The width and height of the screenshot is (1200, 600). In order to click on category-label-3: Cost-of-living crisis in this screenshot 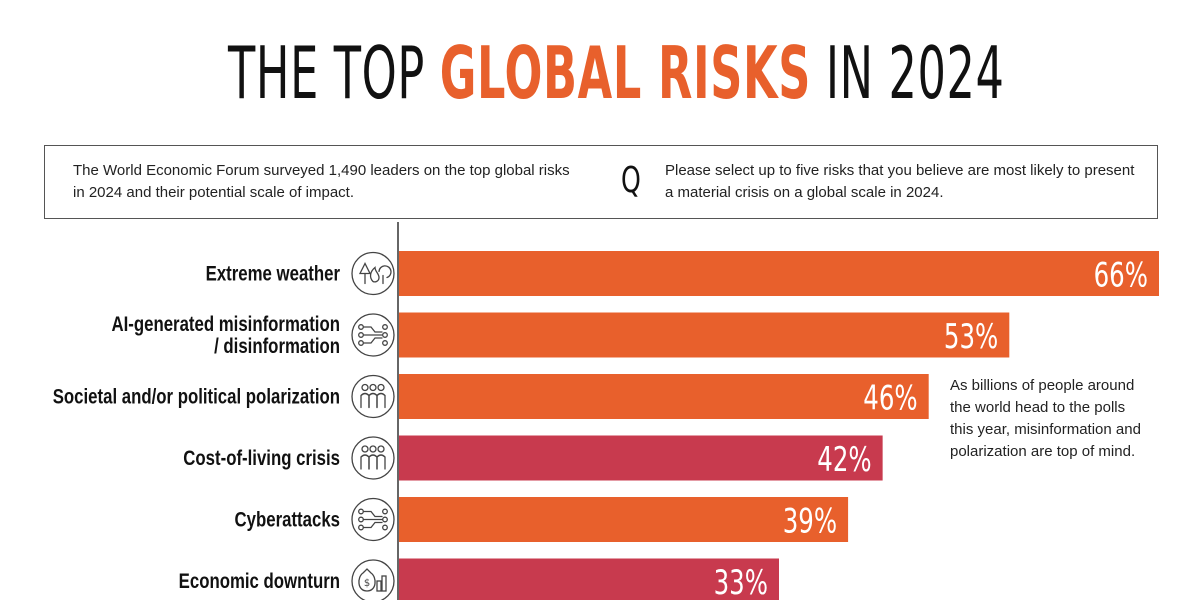, I will do `click(261, 458)`.